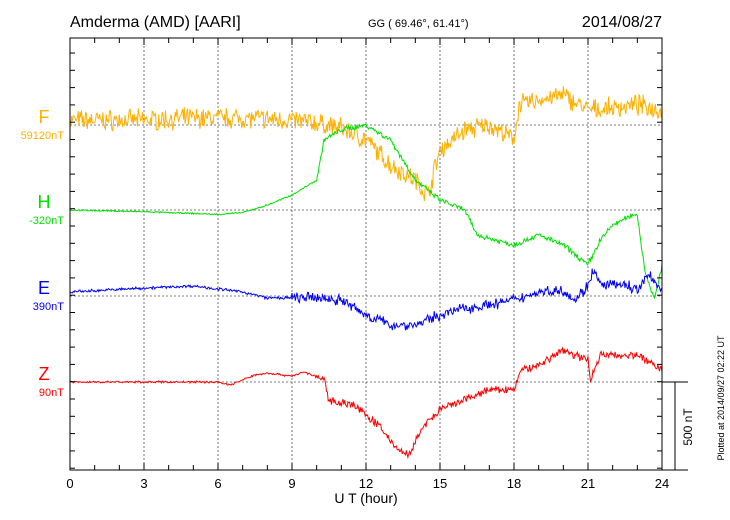 Image resolution: width=730 pixels, height=520 pixels. I want to click on x-axis-label: U T (hour), so click(365, 498).